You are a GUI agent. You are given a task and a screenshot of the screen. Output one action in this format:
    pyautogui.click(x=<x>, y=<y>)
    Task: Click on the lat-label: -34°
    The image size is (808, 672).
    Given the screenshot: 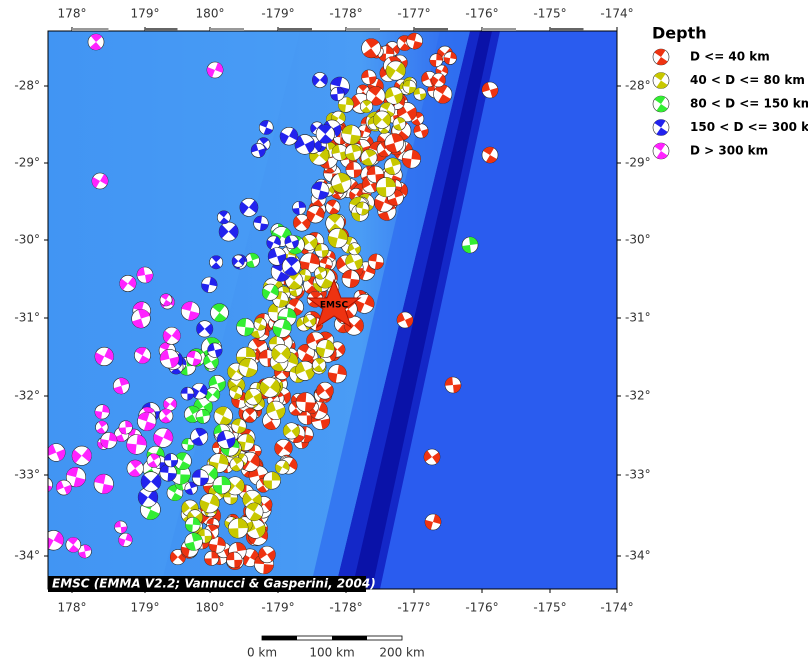 What is the action you would take?
    pyautogui.click(x=27, y=556)
    